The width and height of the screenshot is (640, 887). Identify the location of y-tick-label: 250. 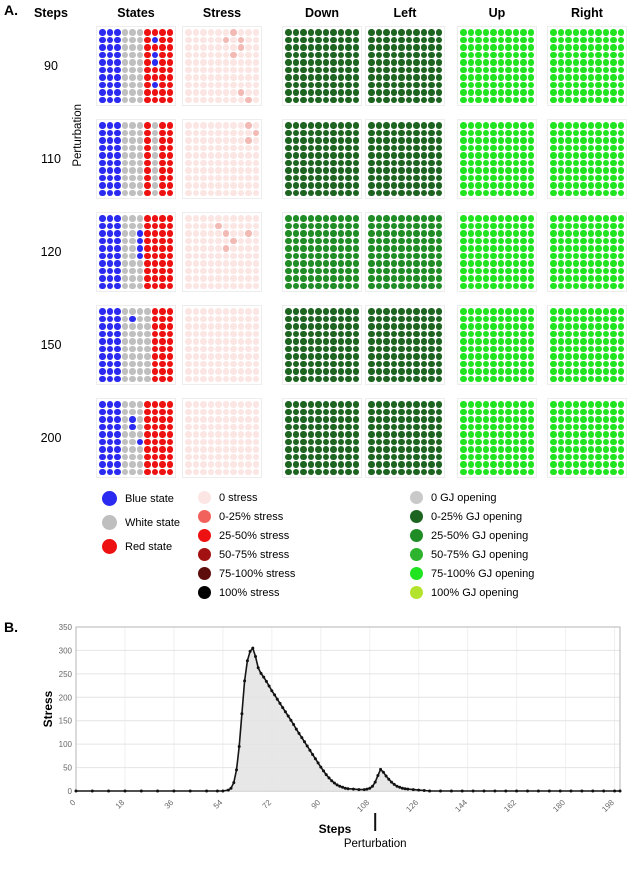
(66, 674).